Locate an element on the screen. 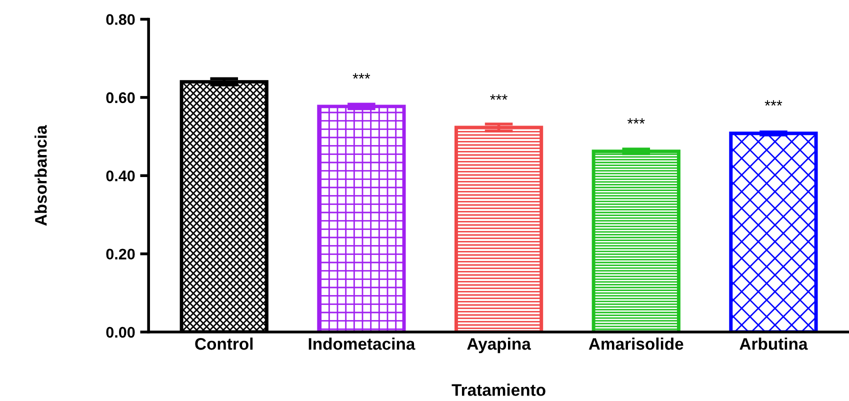 Image resolution: width=849 pixels, height=401 pixels. x-axis-title: Tratamiento is located at coordinates (499, 390).